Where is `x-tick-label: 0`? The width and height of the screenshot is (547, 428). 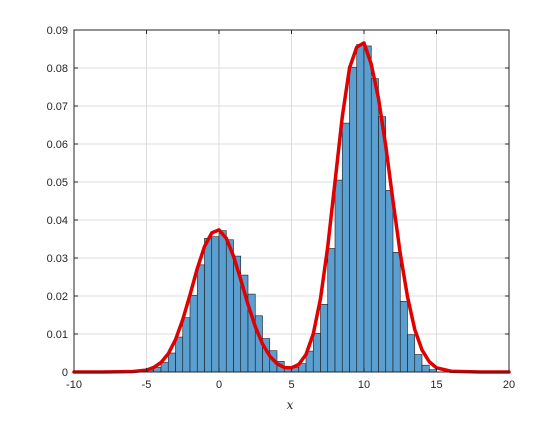
x-tick-label: 0 is located at coordinates (219, 385).